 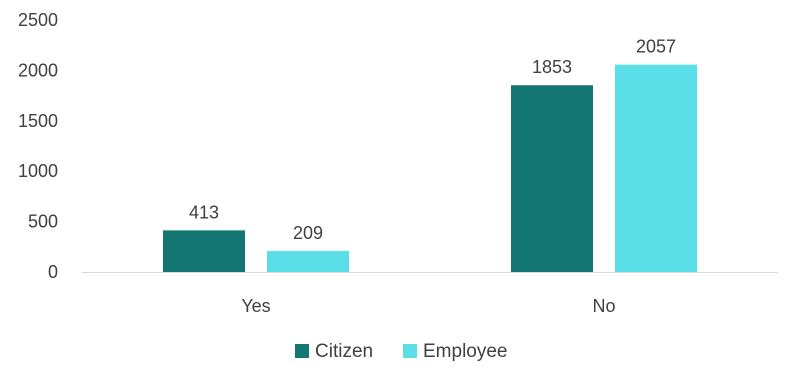 What do you see at coordinates (302, 351) in the screenshot?
I see `legend-swatch-citizen` at bounding box center [302, 351].